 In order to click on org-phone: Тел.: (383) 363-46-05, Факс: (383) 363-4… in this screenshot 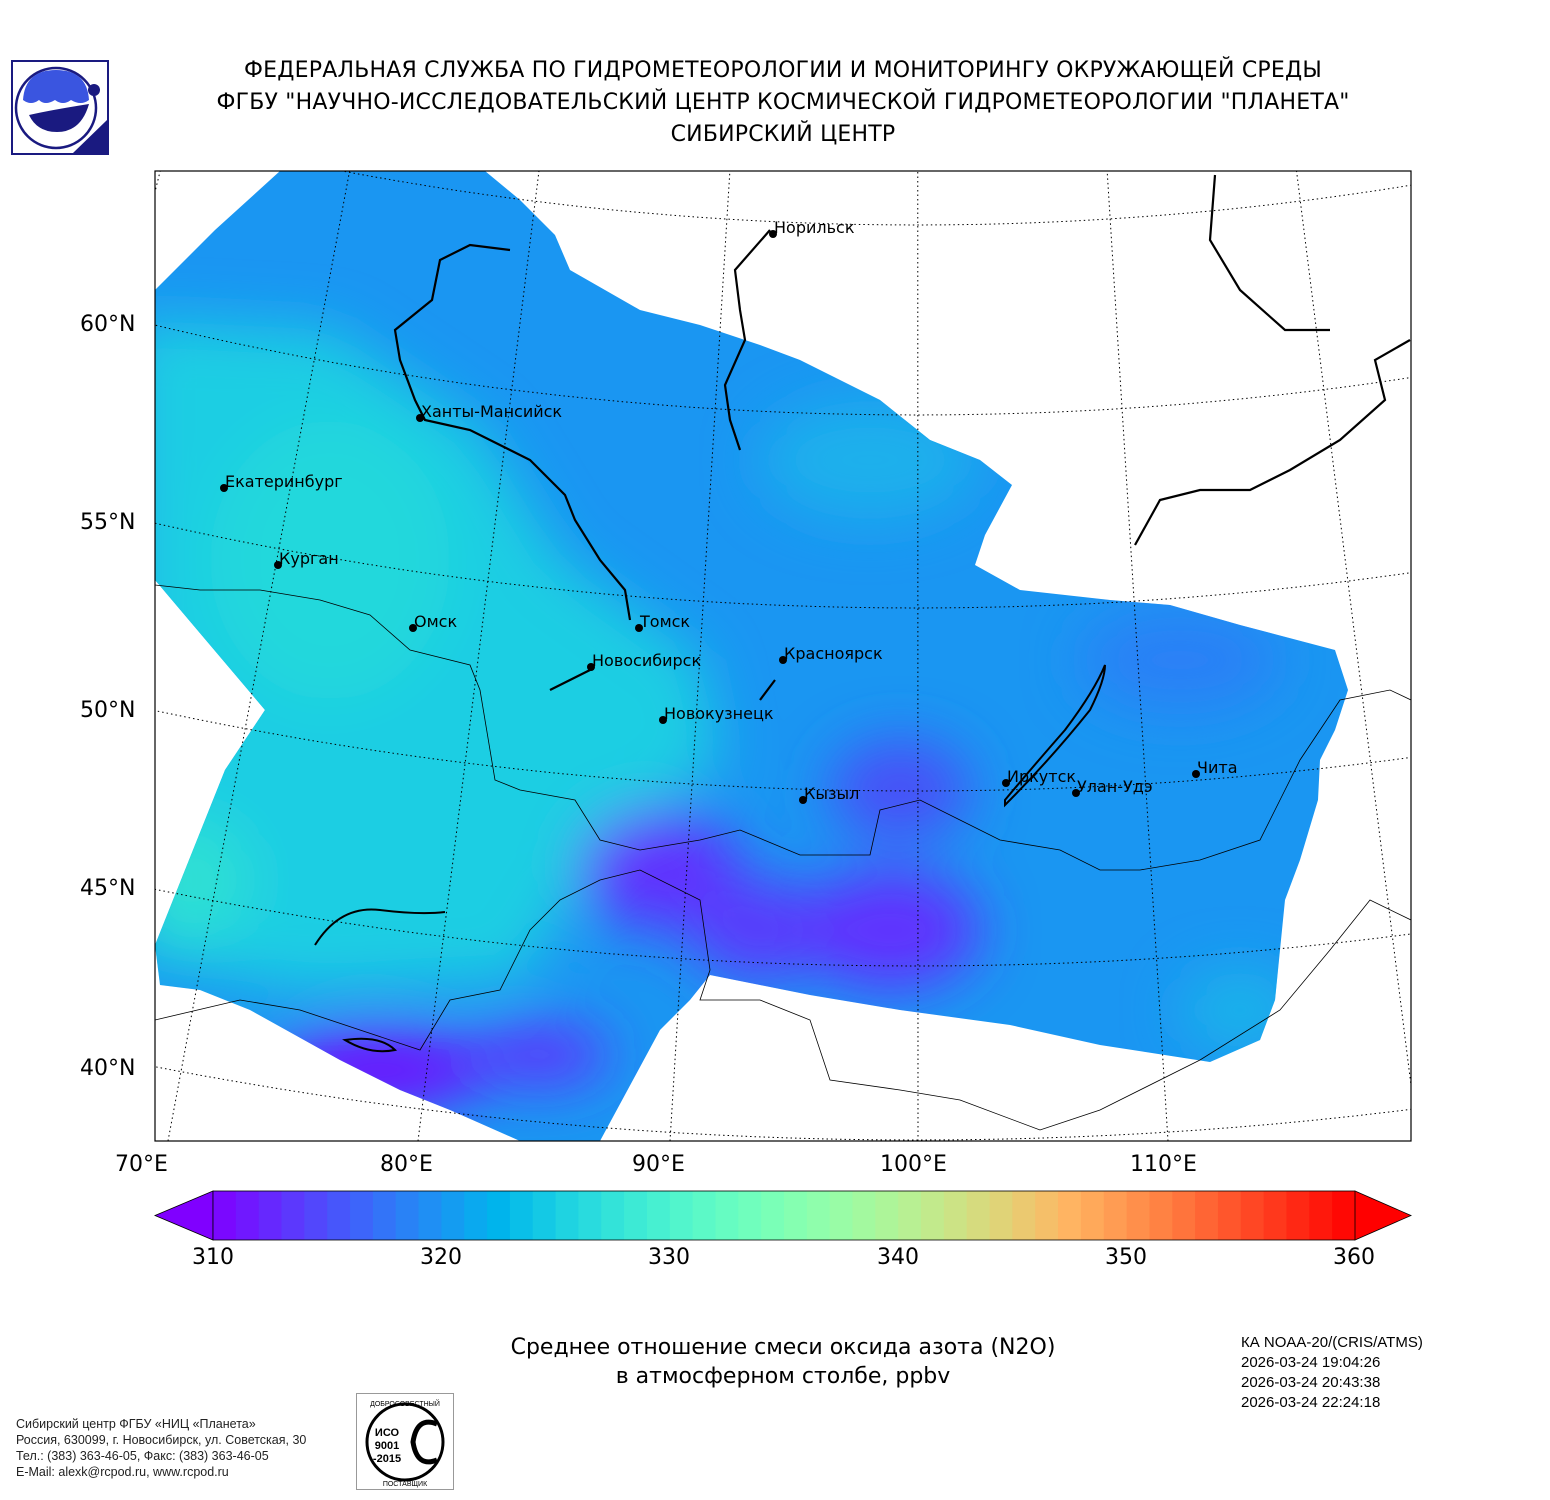, I will do `click(142, 1456)`.